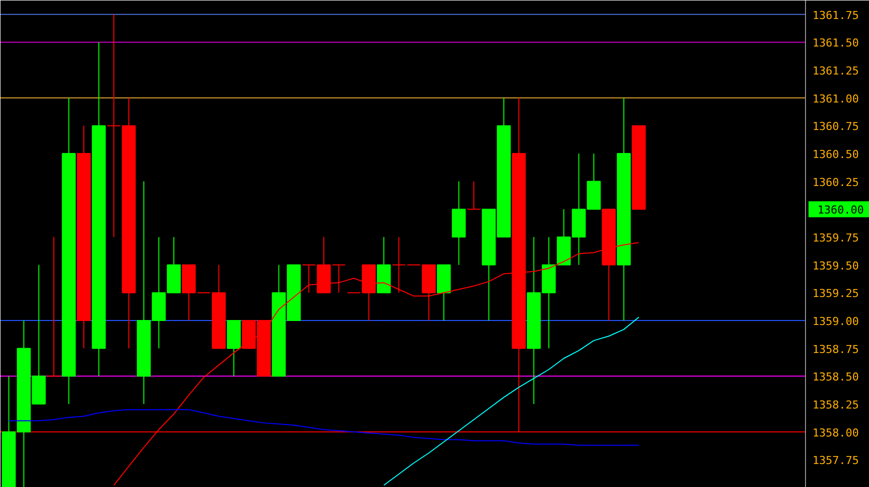 The height and width of the screenshot is (487, 869). Describe the element at coordinates (835, 182) in the screenshot. I see `y-tick-label: 1360.25` at that location.